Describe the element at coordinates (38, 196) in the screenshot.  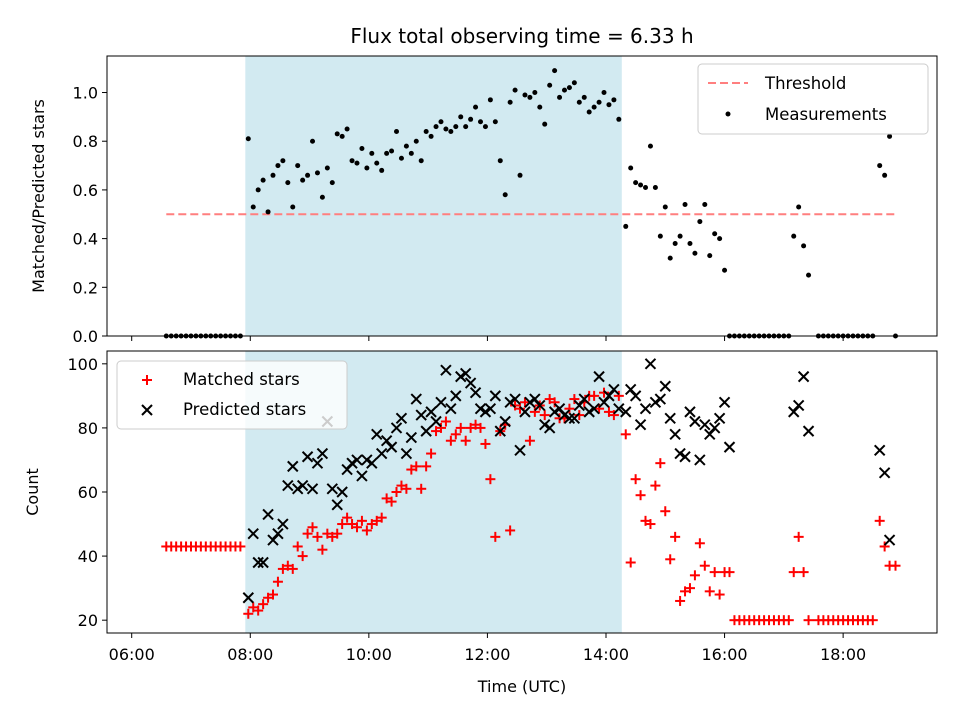
I see `top-y-axis-label: Matched/Predicted stars` at that location.